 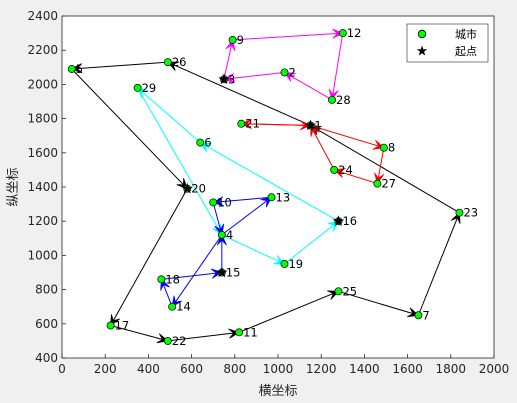 I want to click on city-label: 6, so click(x=207, y=143).